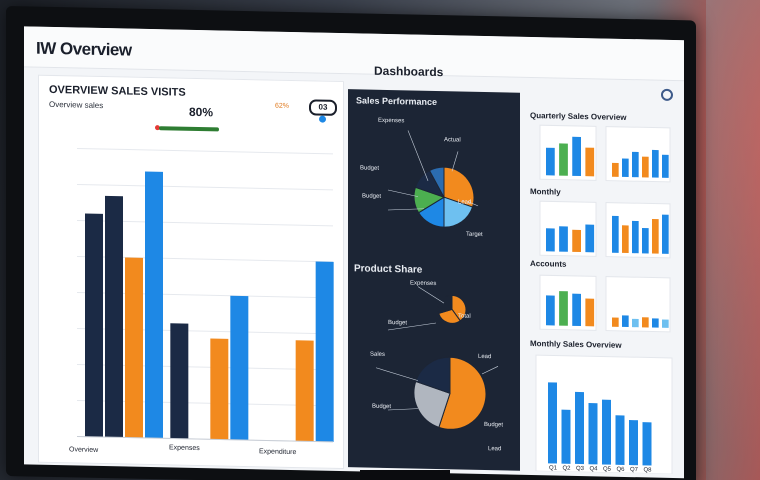 Image resolution: width=760 pixels, height=480 pixels. I want to click on wall-surface, so click(733, 240).